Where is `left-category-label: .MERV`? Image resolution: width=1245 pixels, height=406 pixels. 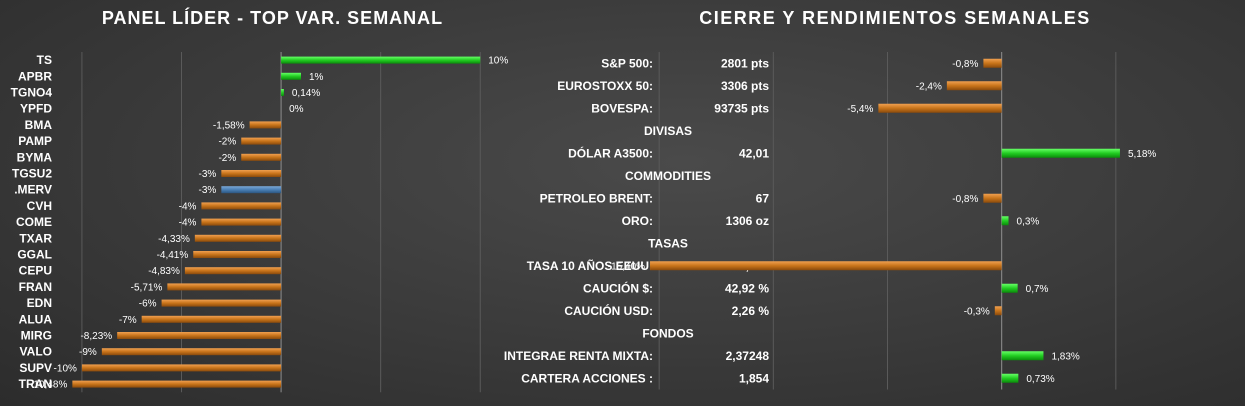
left-category-label: .MERV is located at coordinates (33, 190).